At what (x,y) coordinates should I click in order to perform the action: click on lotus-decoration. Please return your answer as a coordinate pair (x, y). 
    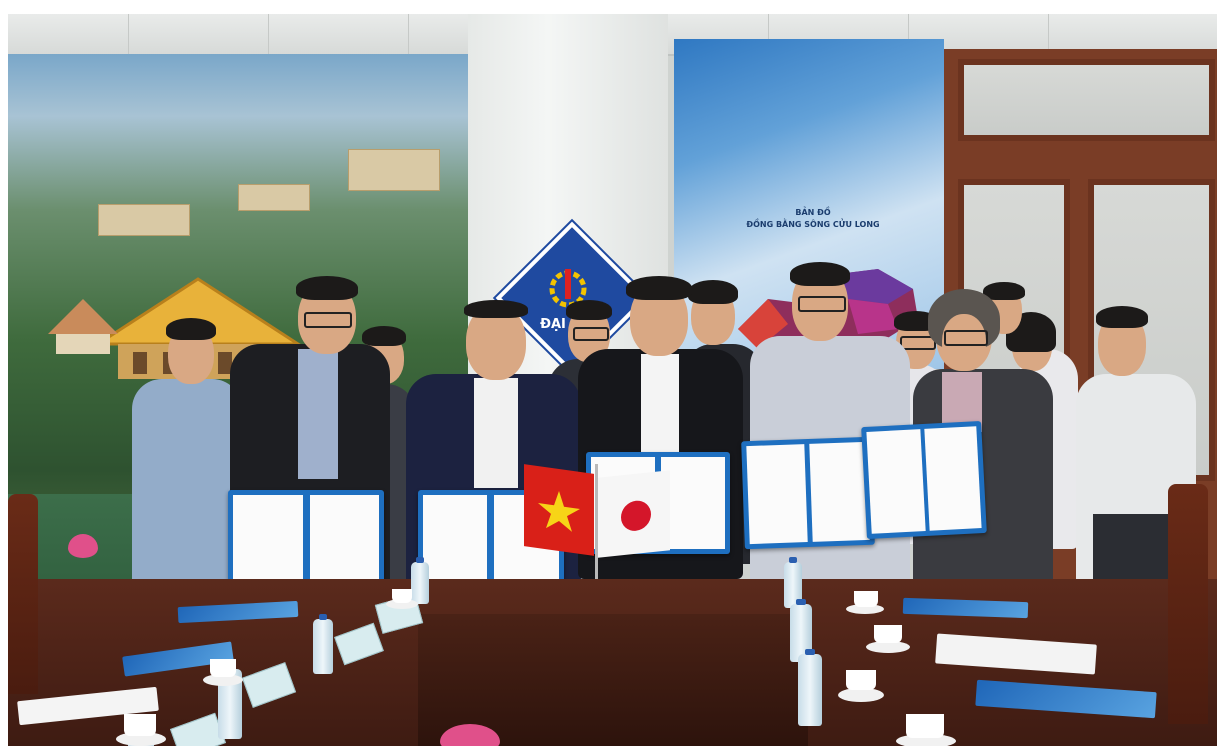
    Looking at the image, I should click on (470, 735).